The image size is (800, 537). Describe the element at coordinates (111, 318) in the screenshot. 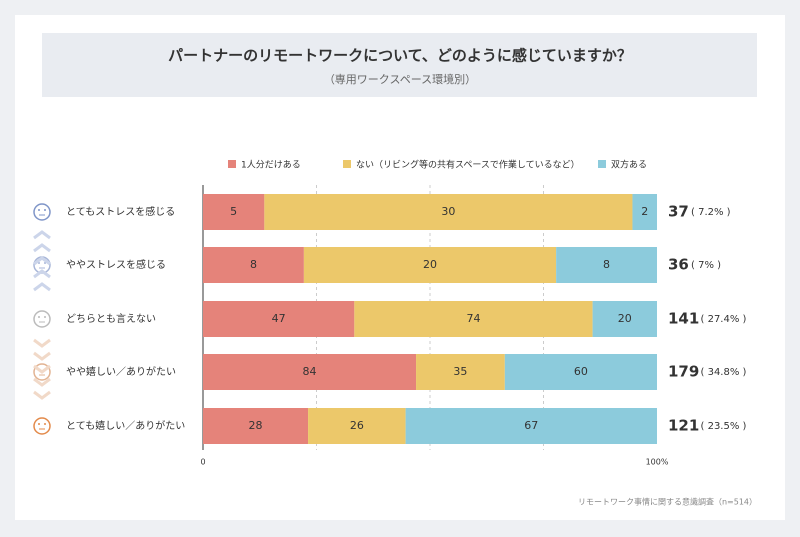

I see `category-label: どちらとも言えない` at that location.